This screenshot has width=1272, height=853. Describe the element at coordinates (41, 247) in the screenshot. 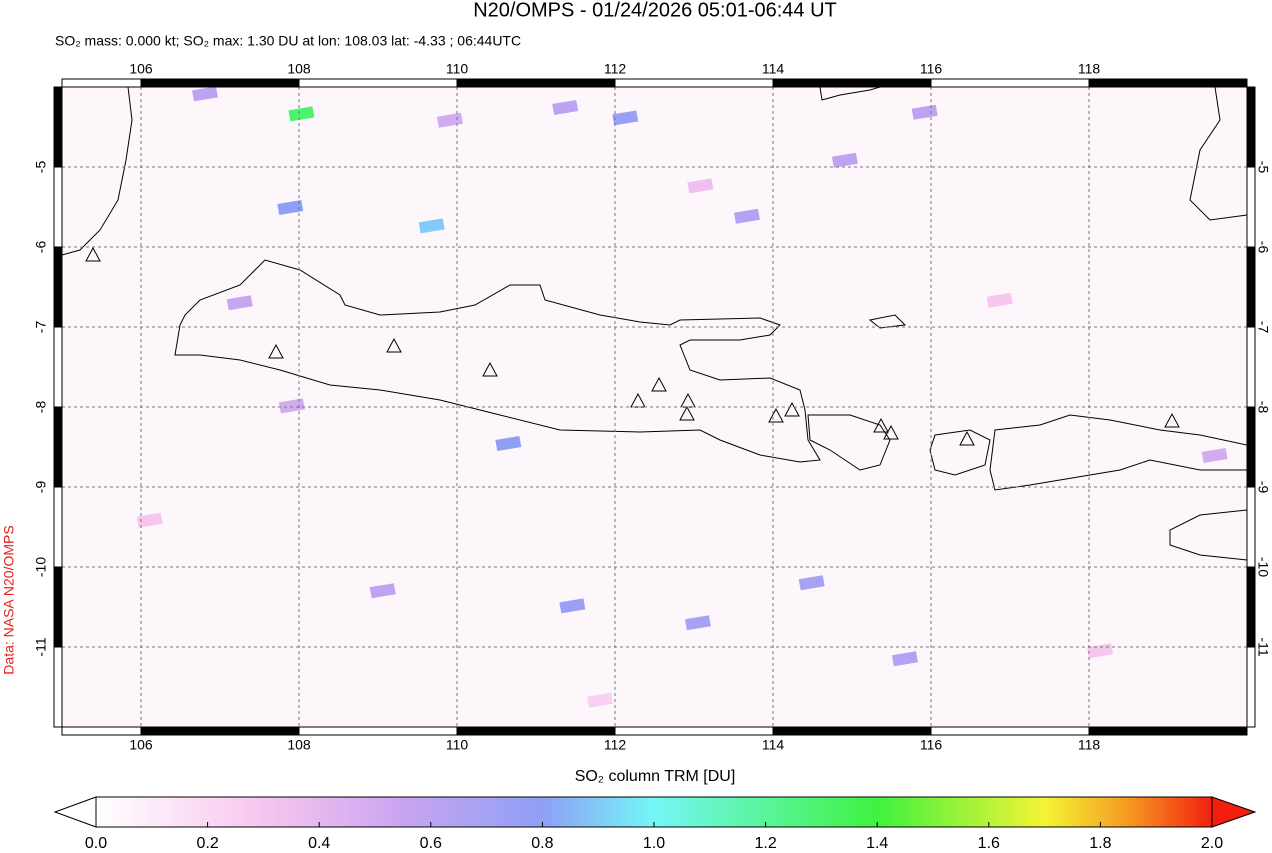

I see `y-tick-label-left: -6` at that location.